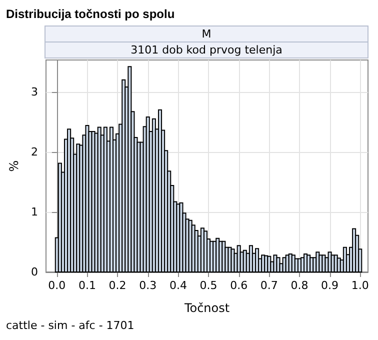  Describe the element at coordinates (90, 14) in the screenshot. I see `chart-title: Distribucija točnosti po spolu` at that location.